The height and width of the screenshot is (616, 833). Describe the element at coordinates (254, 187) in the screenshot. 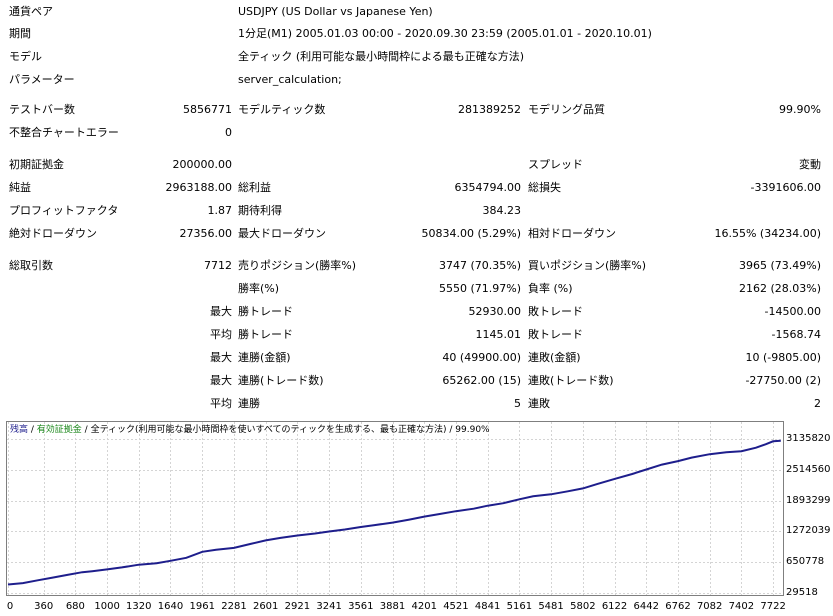

I see `gross-profit-label: 総利益` at that location.